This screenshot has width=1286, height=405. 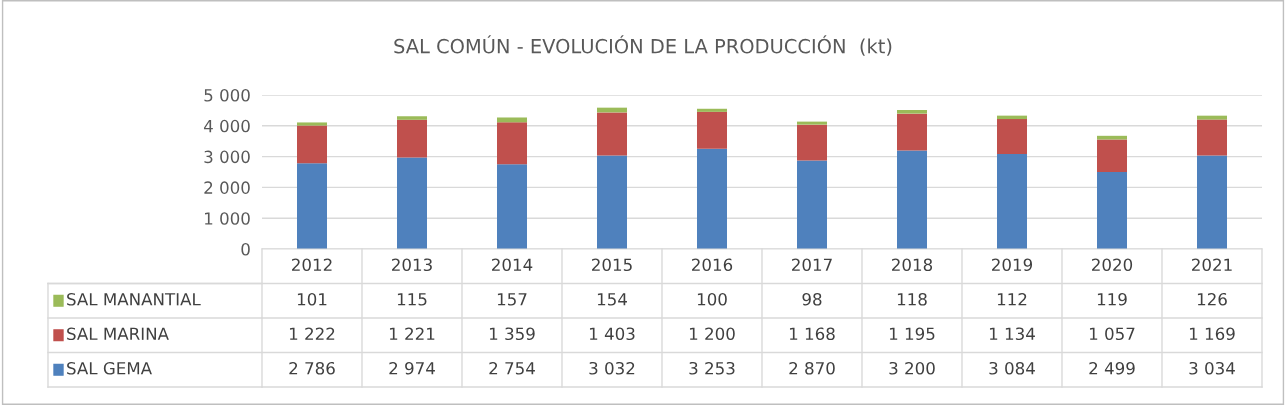 I want to click on data-label: 3 200, so click(x=912, y=368).